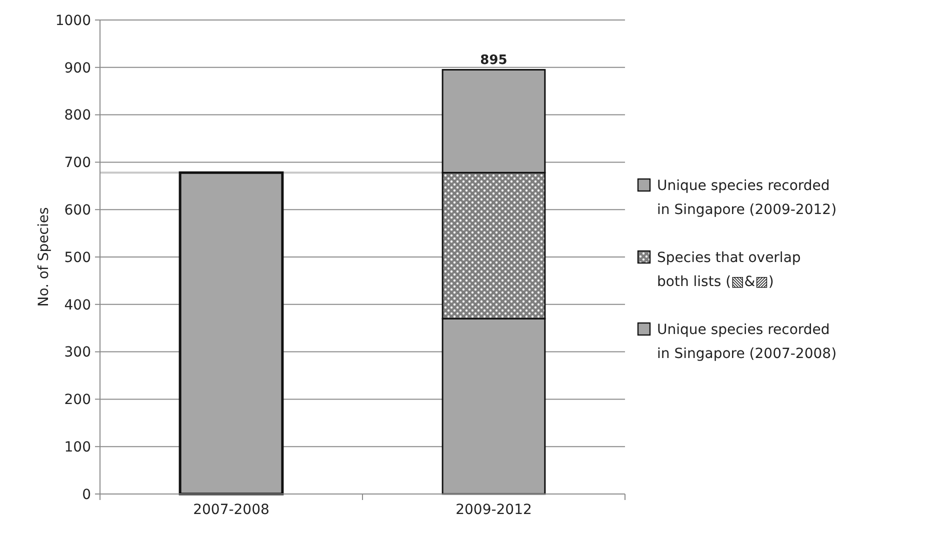  I want to click on y-tick-label: 500, so click(77, 258).